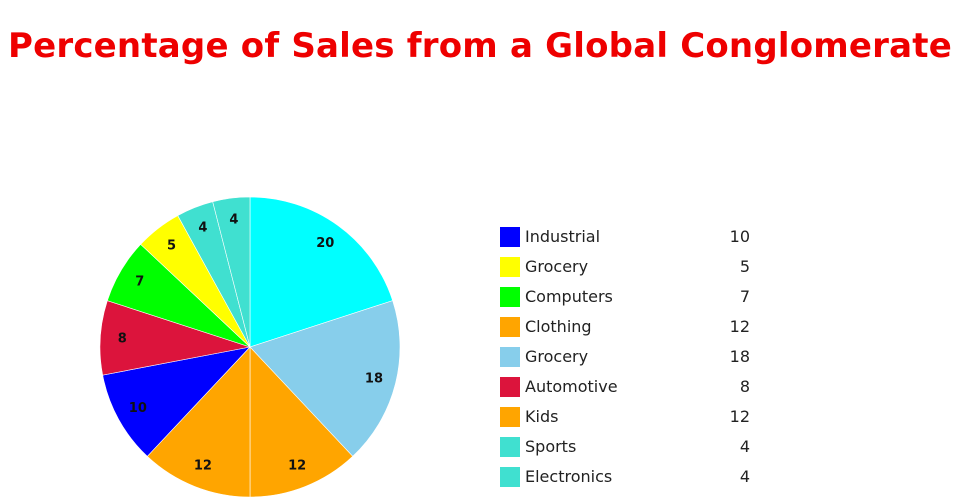 This screenshot has height=500, width=960. Describe the element at coordinates (744, 386) in the screenshot. I see `legend-value: 8` at that location.